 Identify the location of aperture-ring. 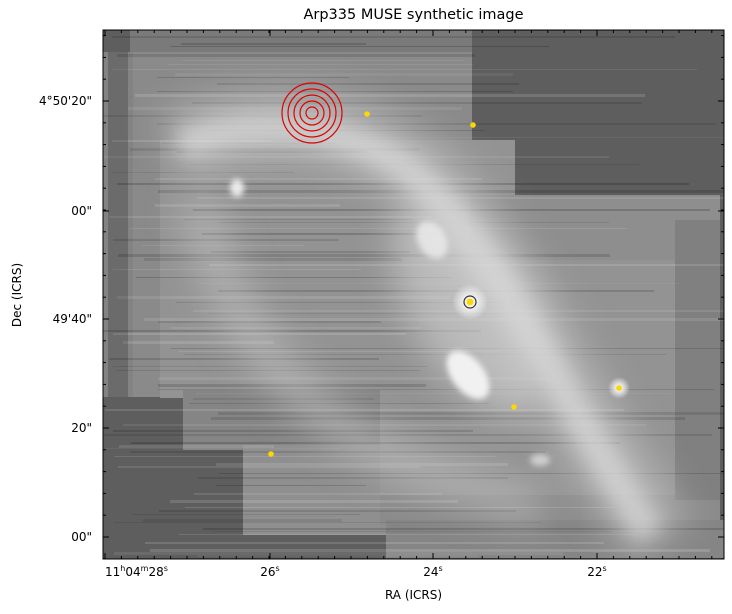
(312, 113).